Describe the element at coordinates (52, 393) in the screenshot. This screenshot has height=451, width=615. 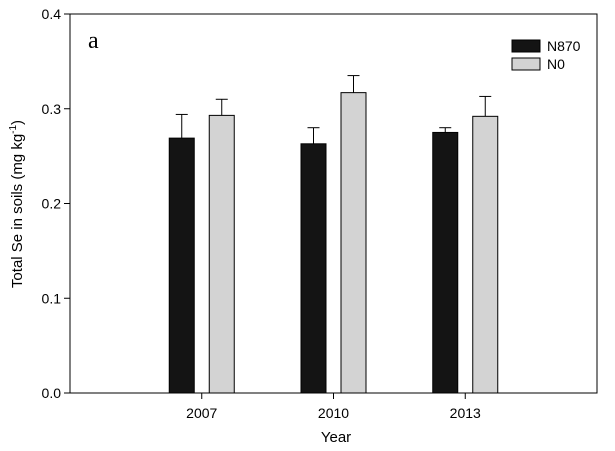
I see `y-tick-label-0: 0.0` at that location.